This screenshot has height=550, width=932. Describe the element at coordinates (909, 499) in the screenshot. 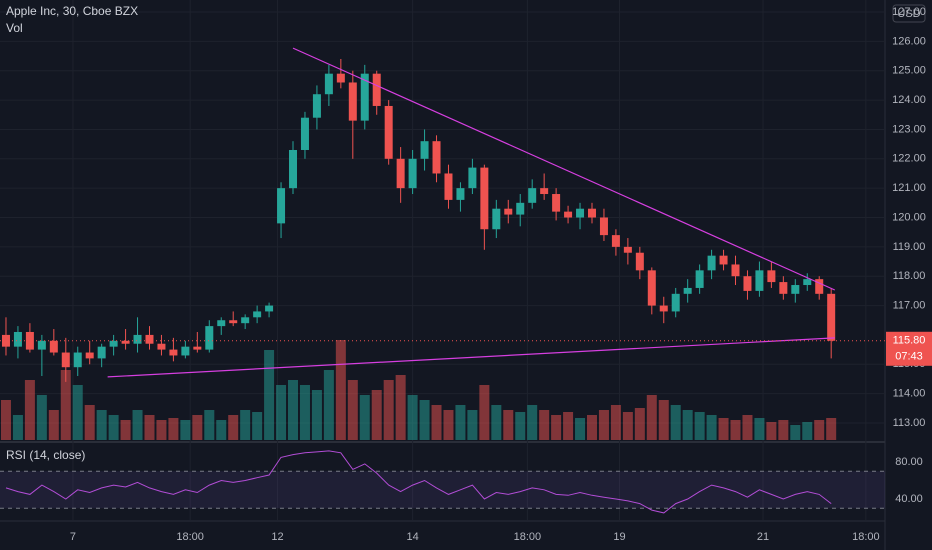

I see `rsi-tick-label: 40.00` at that location.